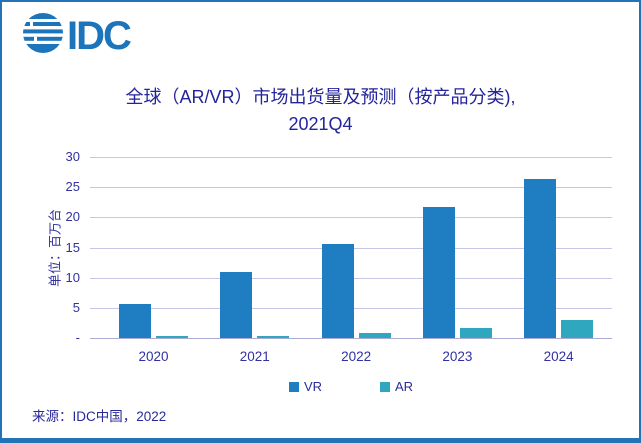 The height and width of the screenshot is (443, 641). Describe the element at coordinates (385, 386) in the screenshot. I see `legend-swatch-ar` at that location.